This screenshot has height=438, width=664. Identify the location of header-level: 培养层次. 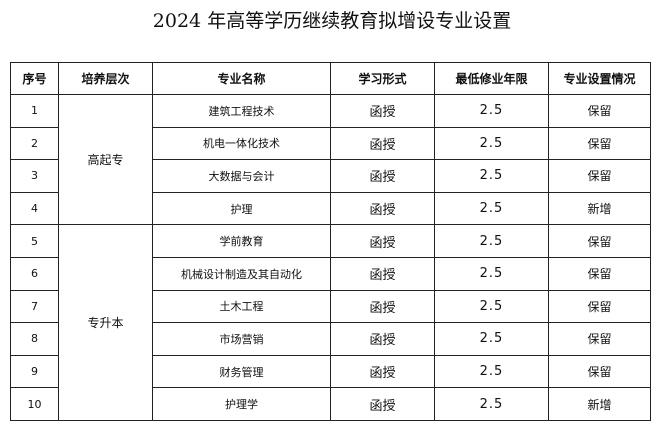
(105, 78).